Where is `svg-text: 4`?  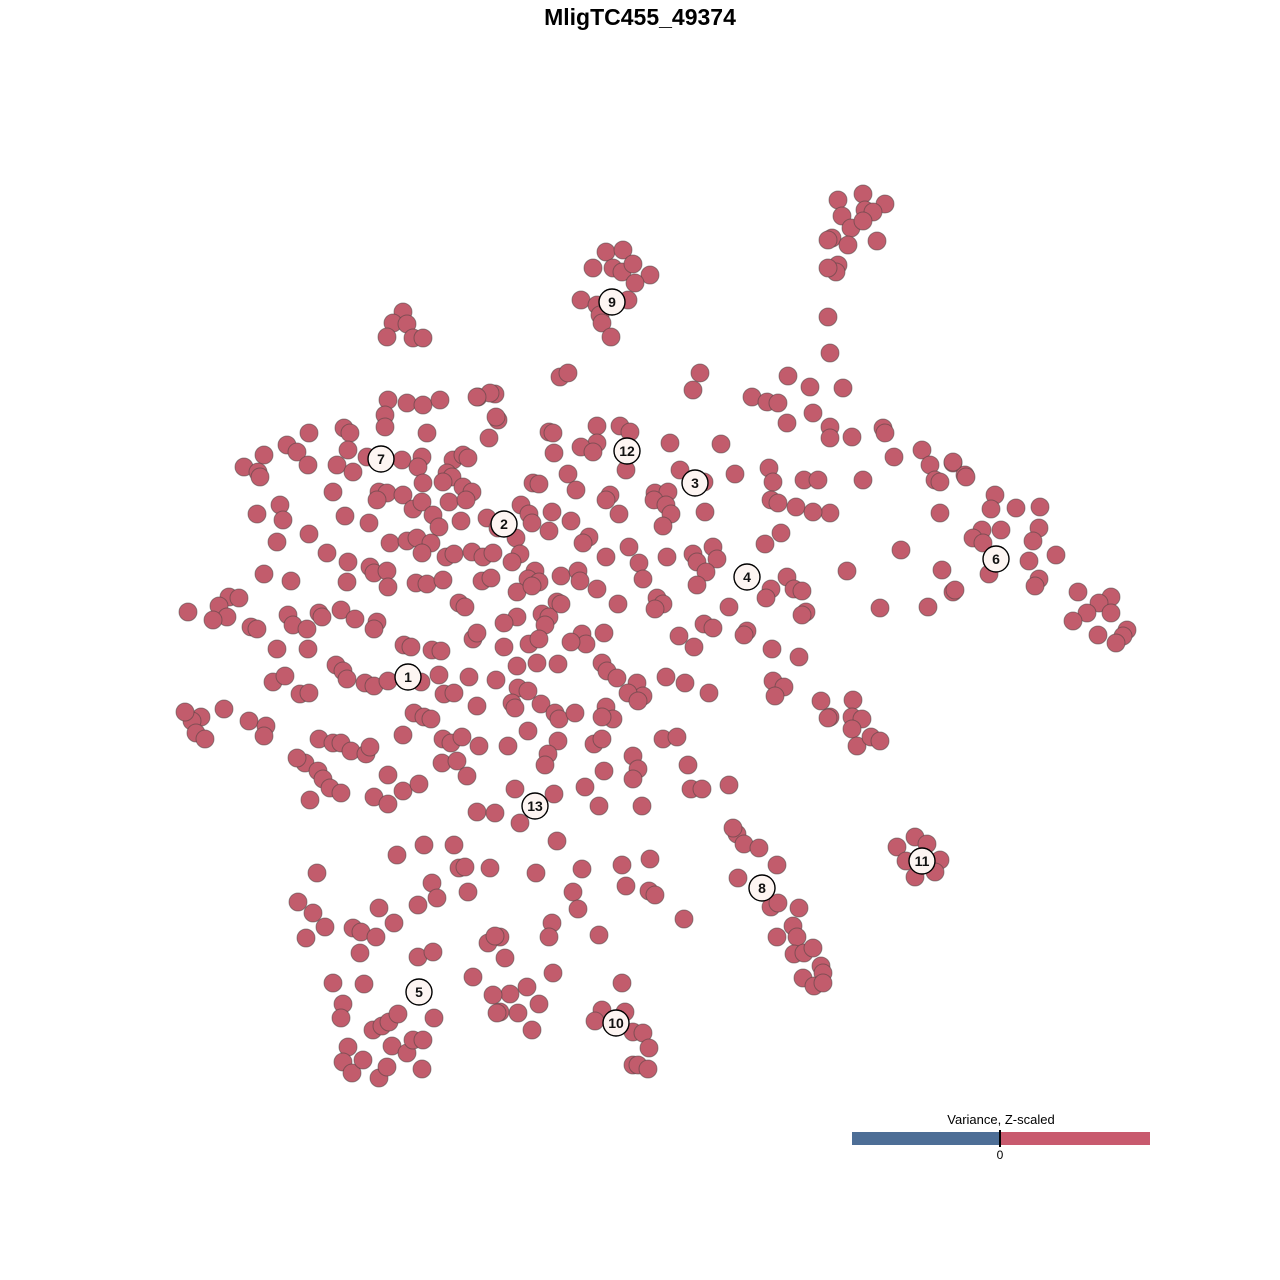 svg-text: 4 is located at coordinates (747, 577).